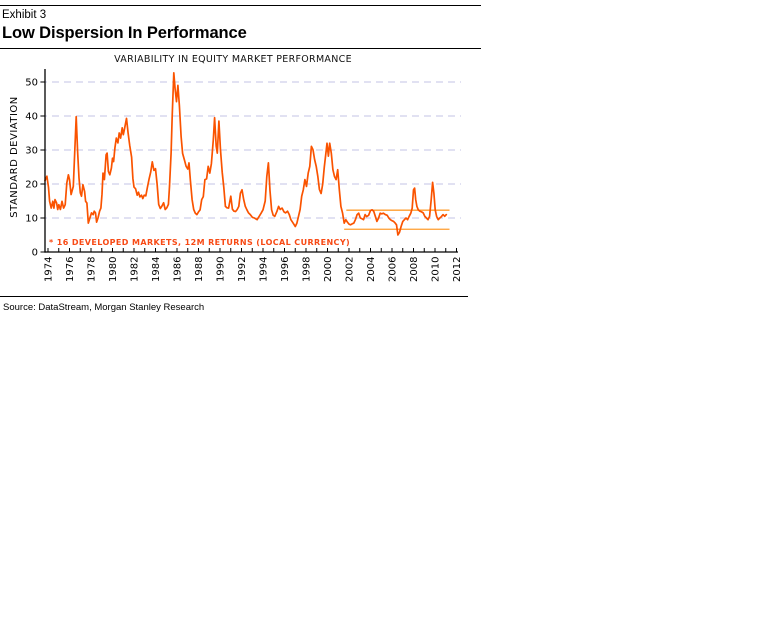 The width and height of the screenshot is (768, 619). Describe the element at coordinates (14, 156) in the screenshot. I see `y-axis-label: STANDARD DEVIATION` at that location.